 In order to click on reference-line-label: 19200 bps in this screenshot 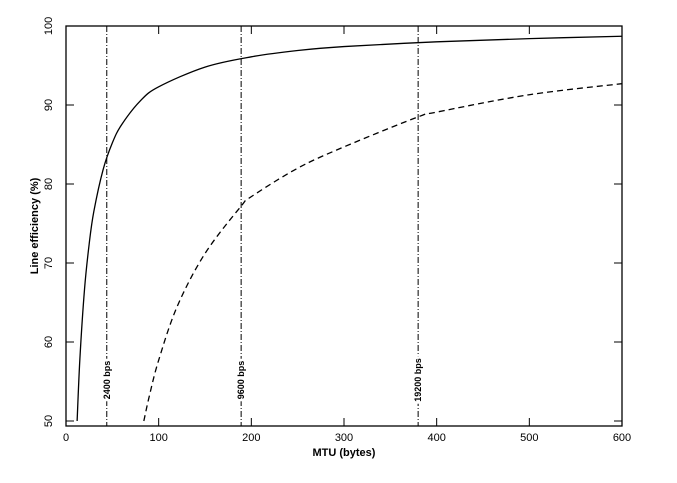, I will do `click(418, 380)`.